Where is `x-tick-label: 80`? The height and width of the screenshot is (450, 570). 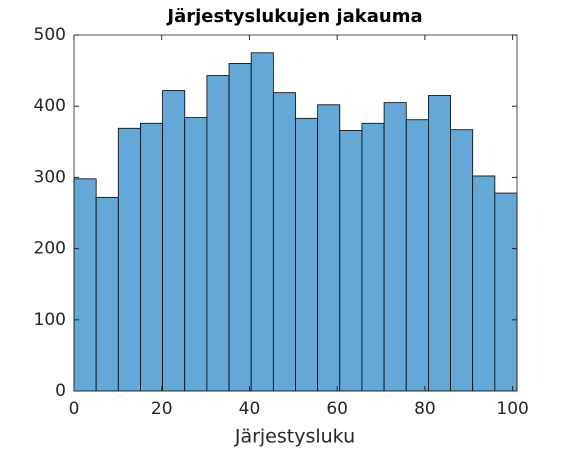
x-tick-label: 80 is located at coordinates (425, 409).